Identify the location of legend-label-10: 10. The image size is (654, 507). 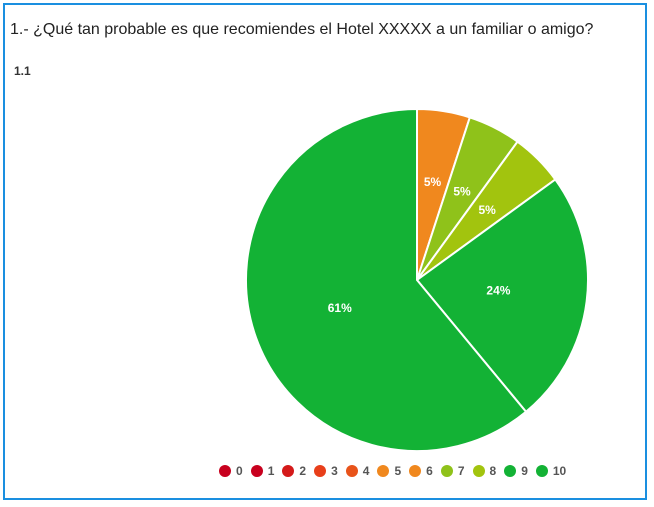
(559, 471).